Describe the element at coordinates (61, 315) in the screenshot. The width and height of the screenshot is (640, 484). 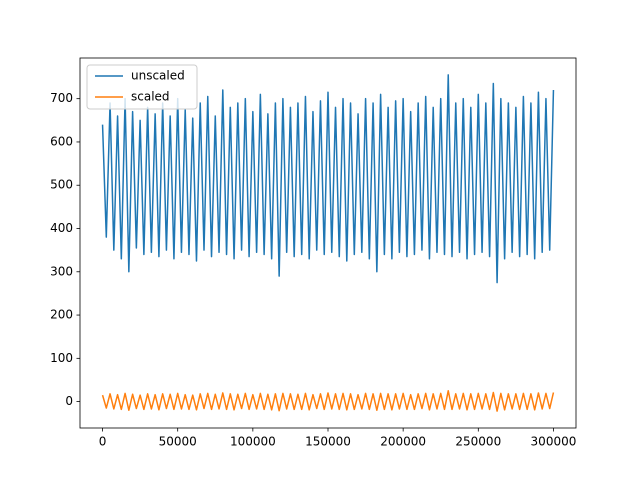
I see `y-tick-label: 200` at that location.